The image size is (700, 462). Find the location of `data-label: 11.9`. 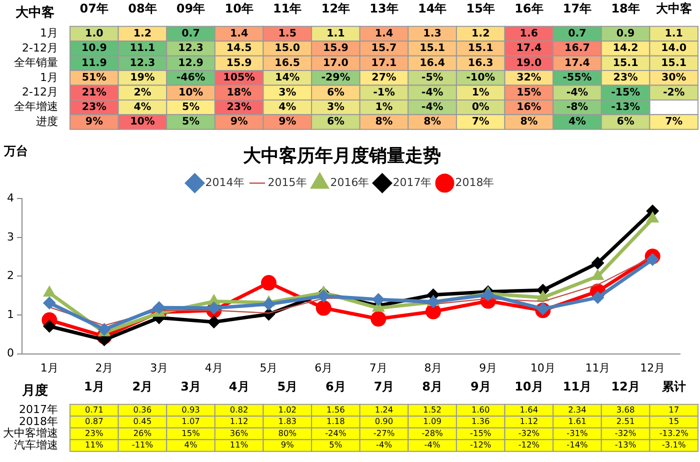

data-label: 11.9 is located at coordinates (94, 62).